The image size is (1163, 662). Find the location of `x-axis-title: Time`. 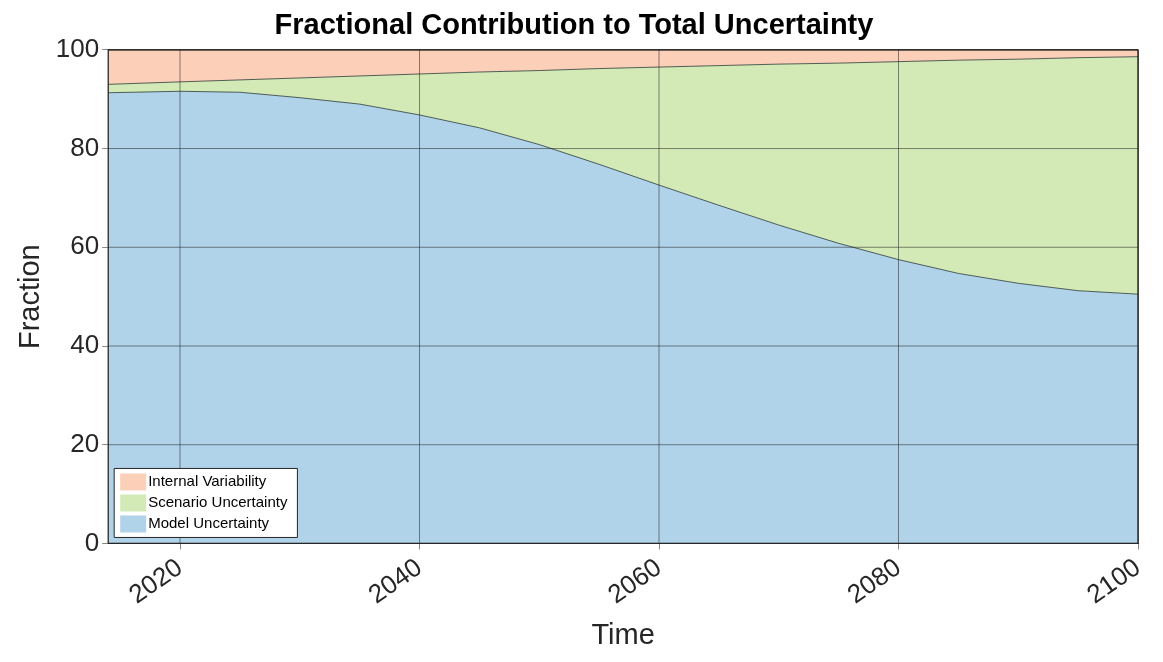

x-axis-title: Time is located at coordinates (623, 633).